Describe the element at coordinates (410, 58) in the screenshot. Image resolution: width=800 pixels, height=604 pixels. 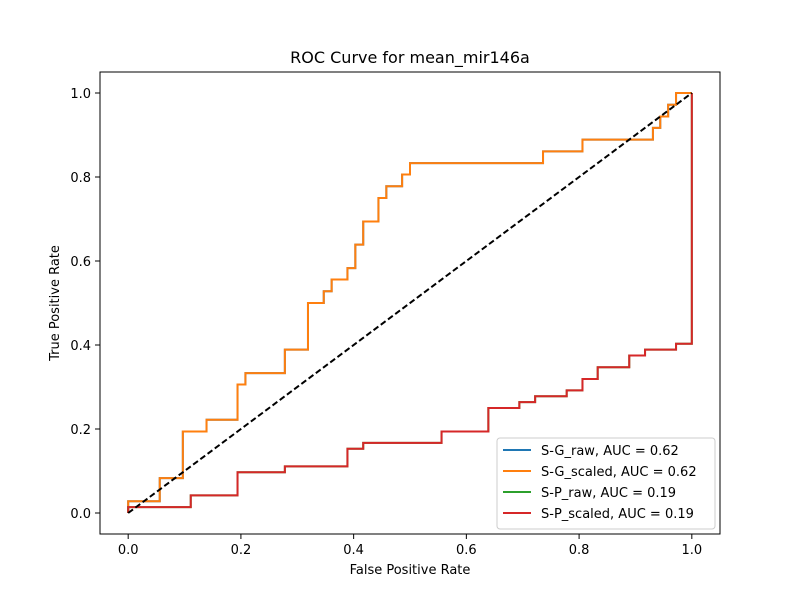
I see `chart-title: ROC Curve for mean_mir146a` at that location.